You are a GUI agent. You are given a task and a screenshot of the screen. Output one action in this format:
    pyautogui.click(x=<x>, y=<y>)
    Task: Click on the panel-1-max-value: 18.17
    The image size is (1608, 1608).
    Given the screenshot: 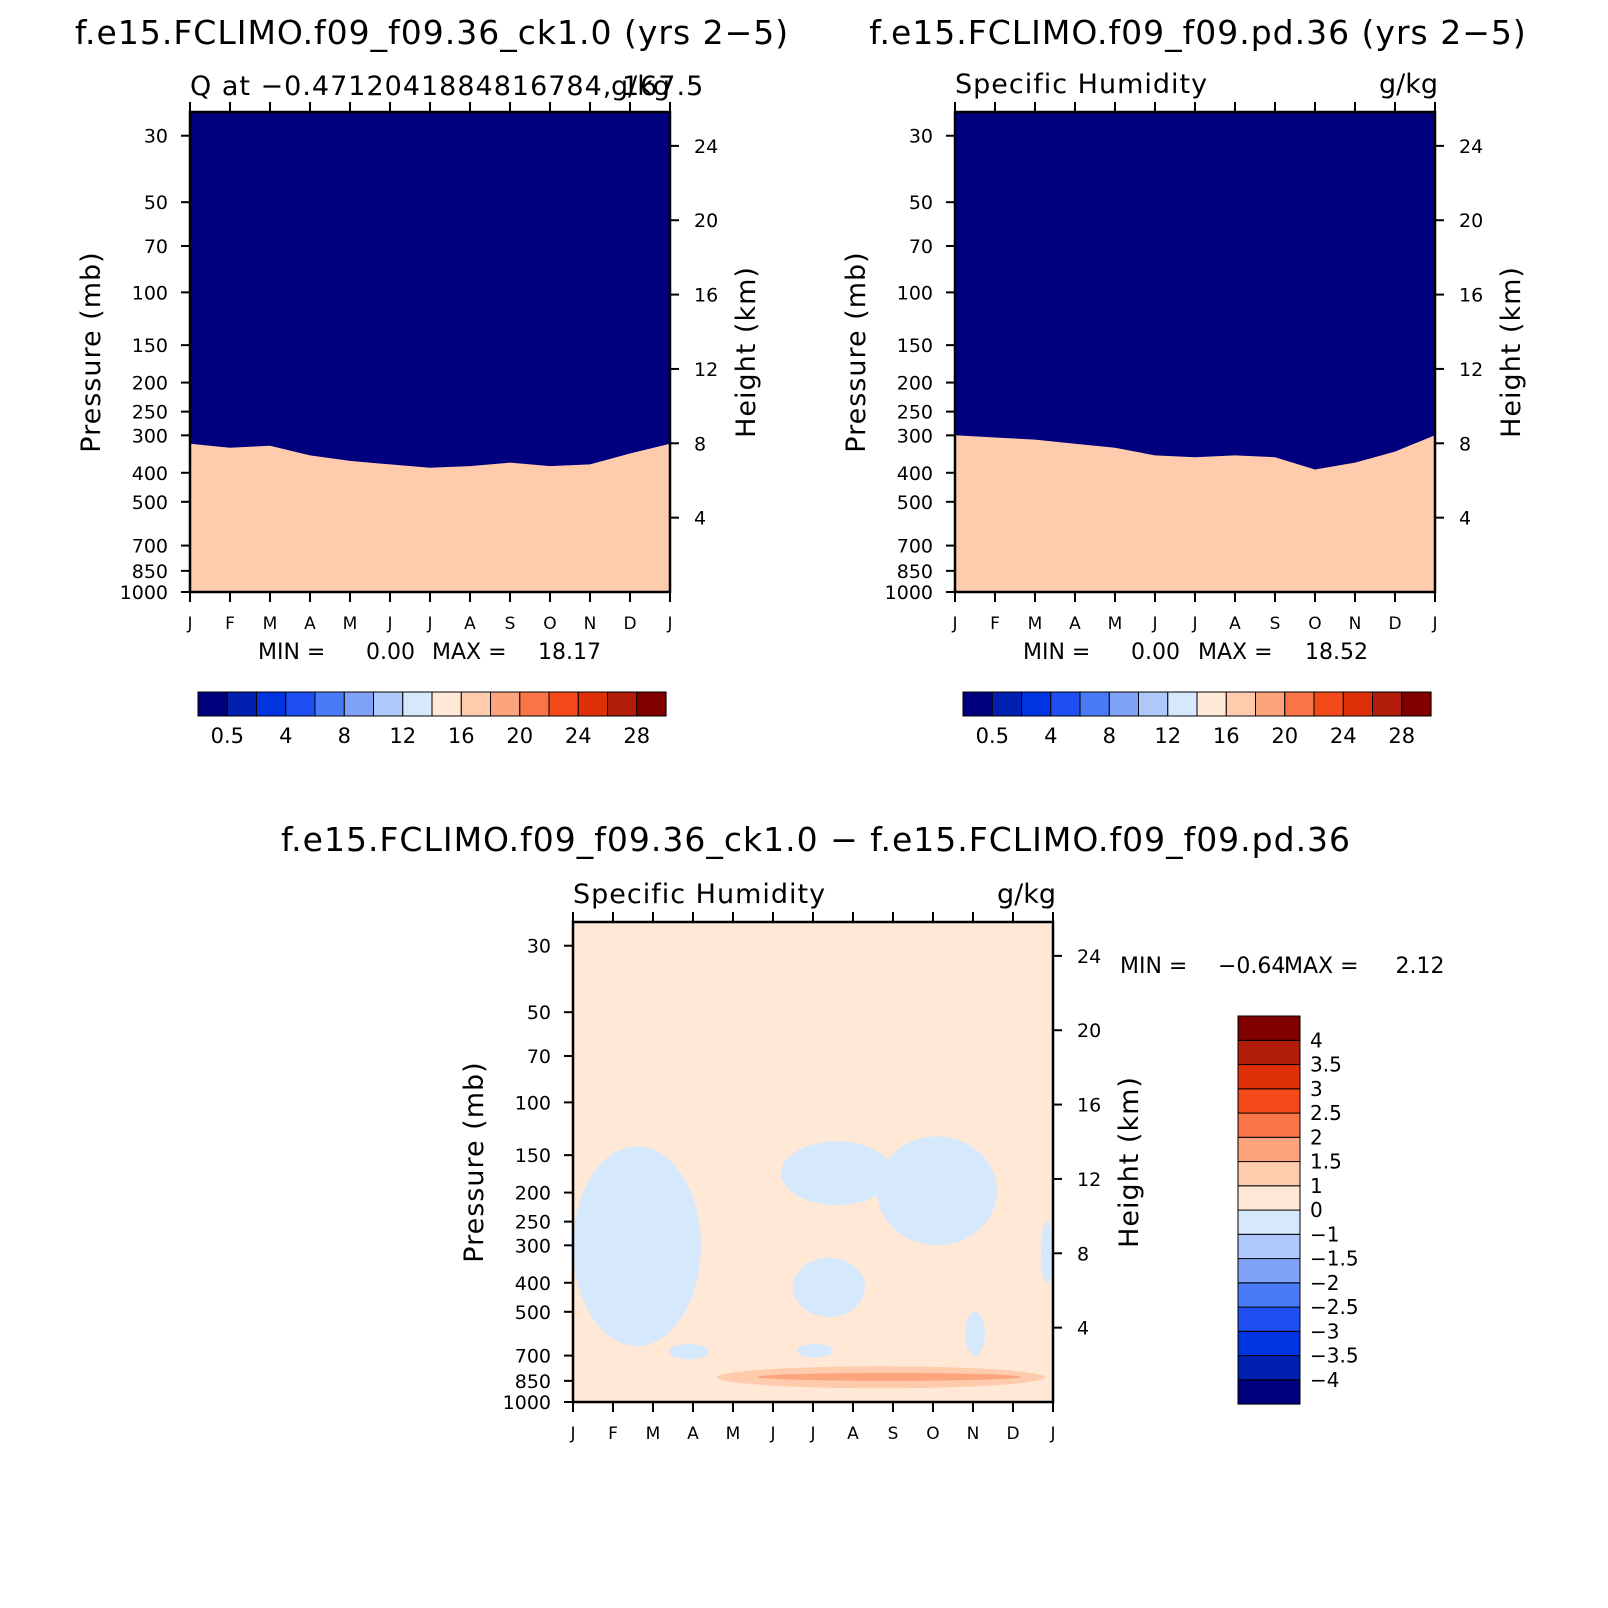 What is the action you would take?
    pyautogui.click(x=569, y=652)
    